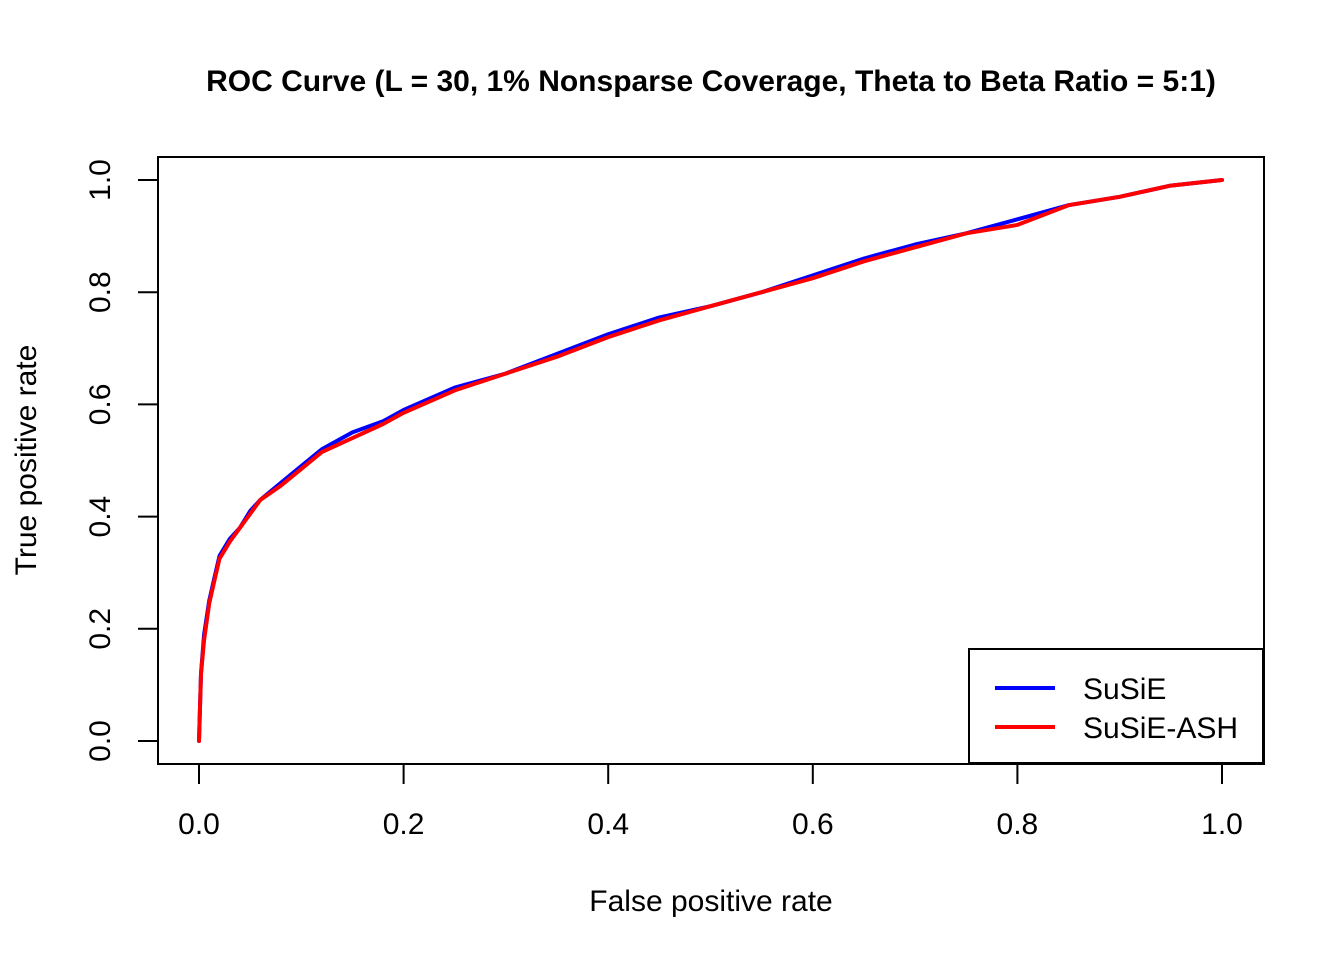 The image size is (1344, 960). What do you see at coordinates (100, 292) in the screenshot?
I see `y-tick-label: 0.8` at bounding box center [100, 292].